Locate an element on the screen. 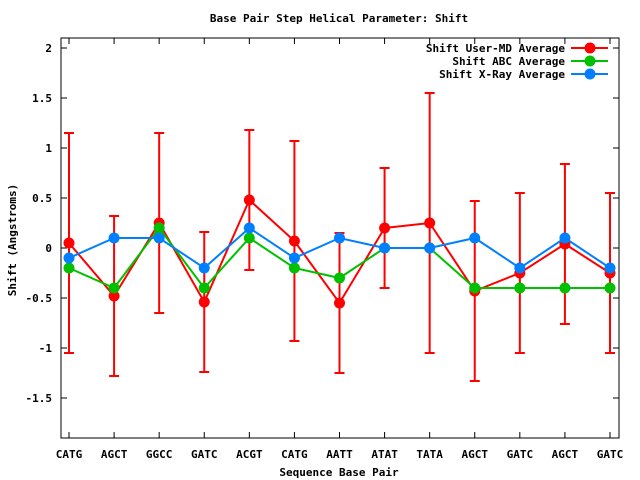  y-tick-label: 2 is located at coordinates (48, 48).